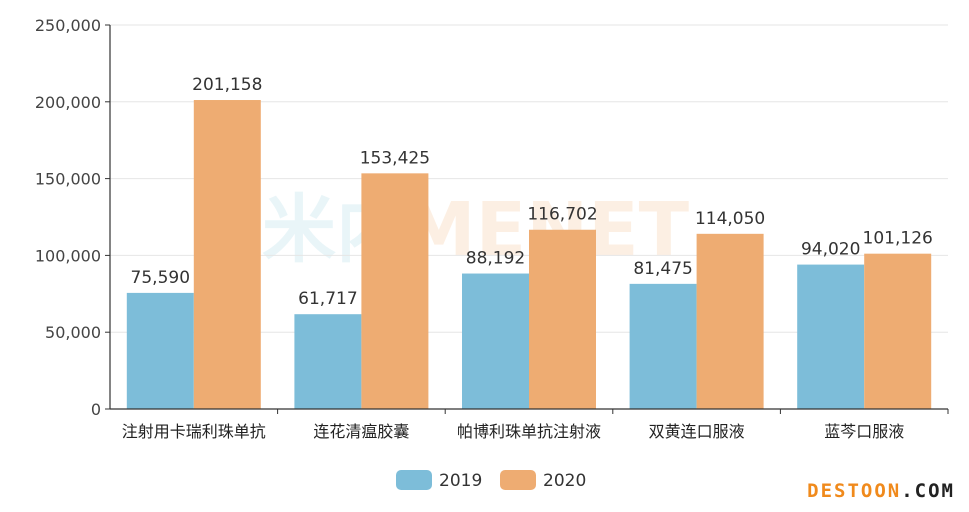 The image size is (969, 512). What do you see at coordinates (928, 491) in the screenshot?
I see `site-tld: .COM` at bounding box center [928, 491].